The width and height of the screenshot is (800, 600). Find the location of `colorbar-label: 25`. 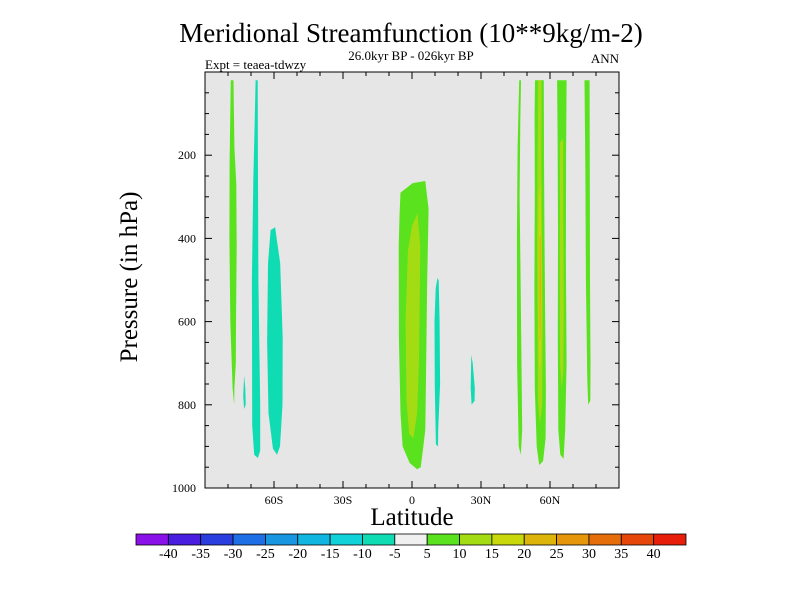

colorbar-label: 25 is located at coordinates (557, 554).